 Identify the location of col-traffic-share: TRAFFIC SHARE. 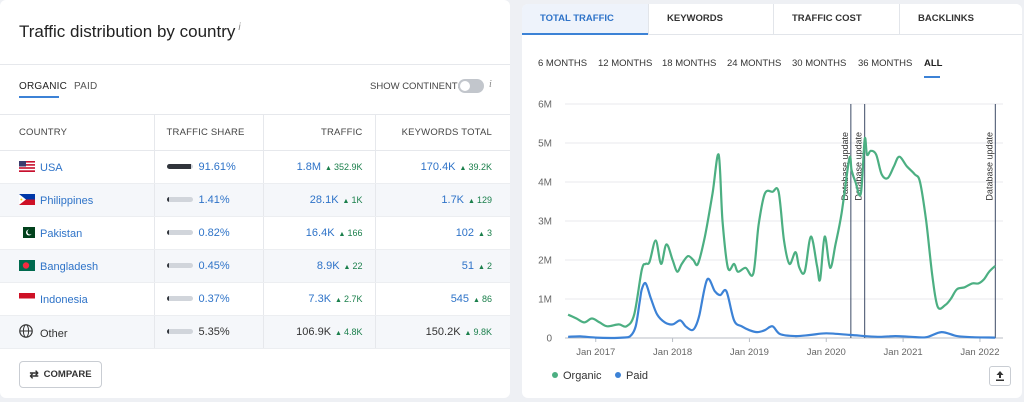
(208, 132).